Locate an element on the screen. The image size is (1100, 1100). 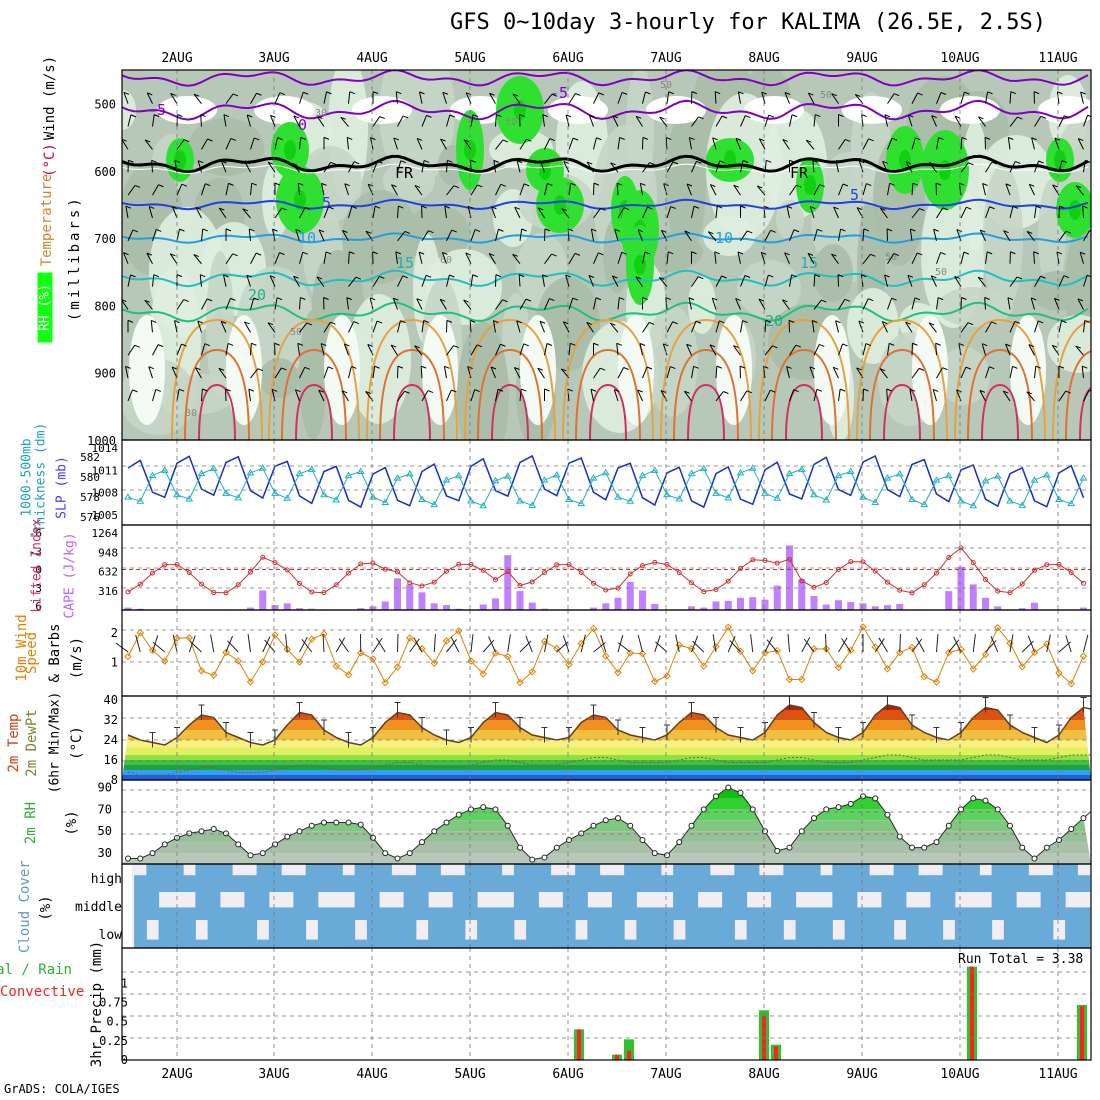
temp-tick: 8 is located at coordinates (114, 780).